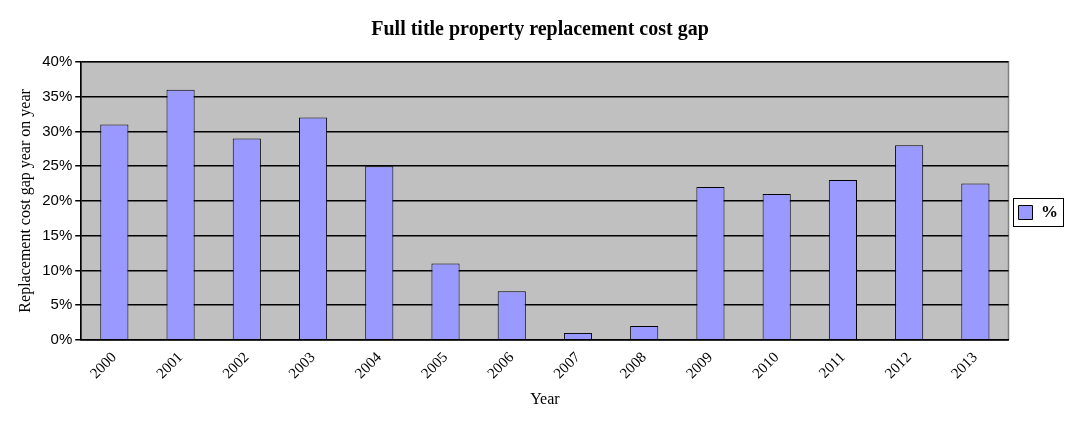 This screenshot has height=425, width=1086. I want to click on y-tick-label: 30%, so click(57, 130).